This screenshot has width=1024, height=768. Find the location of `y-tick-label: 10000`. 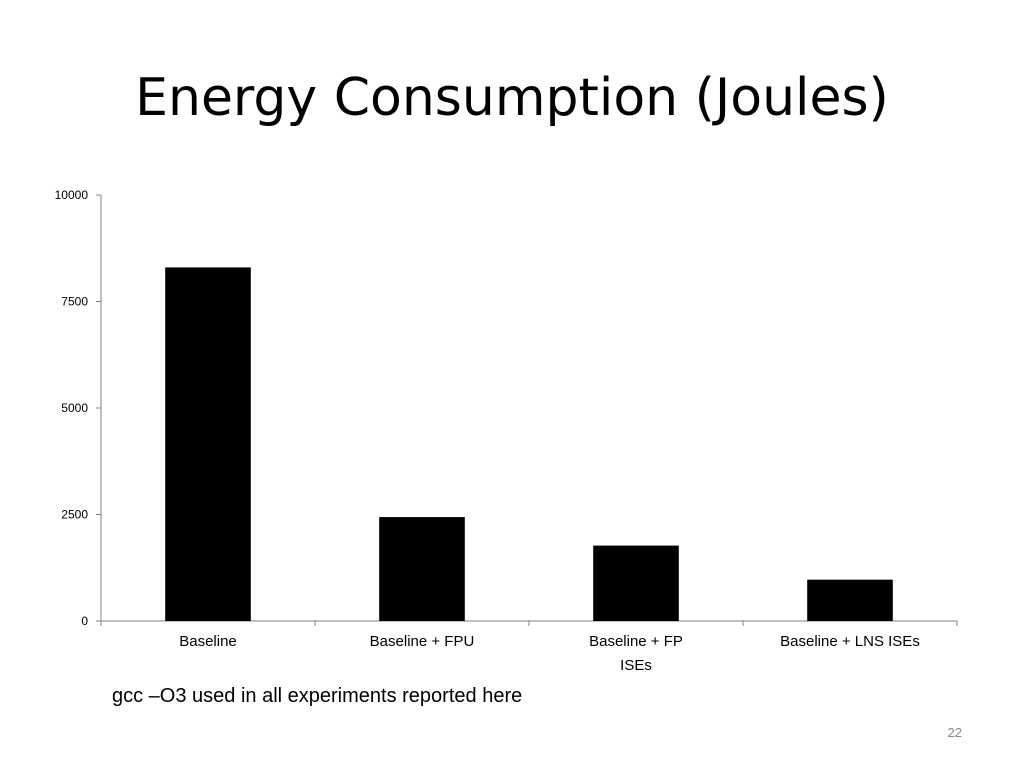

y-tick-label: 10000 is located at coordinates (72, 195).